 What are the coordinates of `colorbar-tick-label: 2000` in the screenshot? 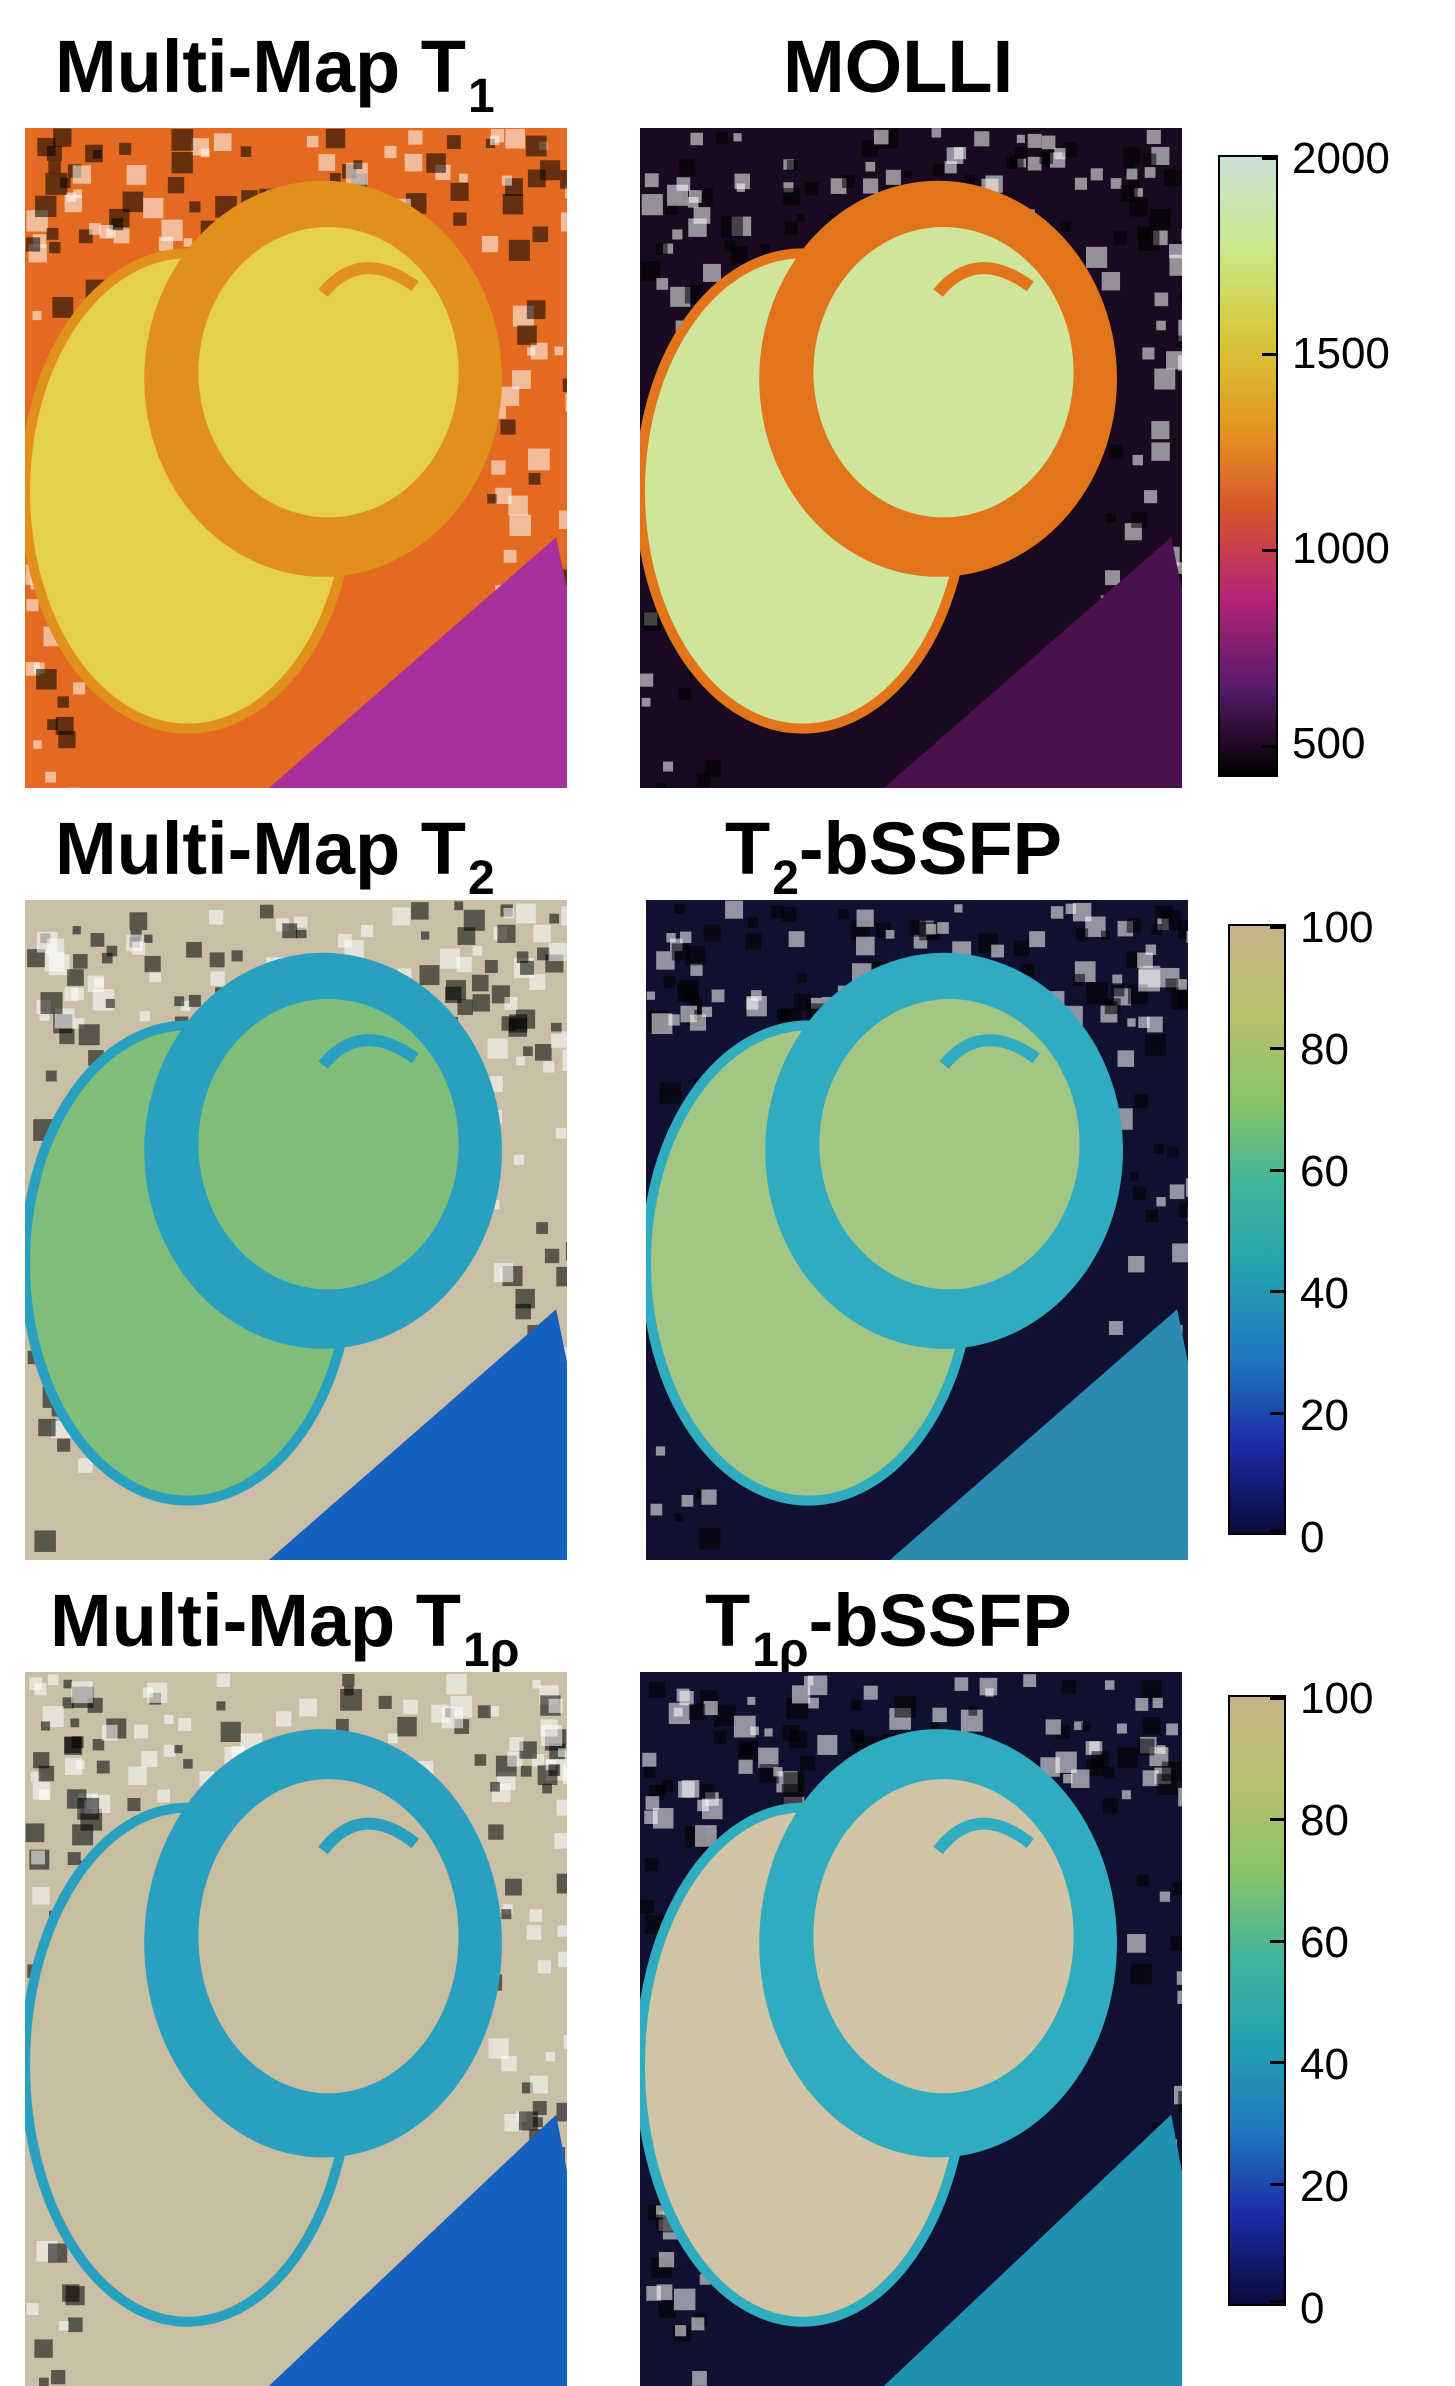 It's located at (1341, 158).